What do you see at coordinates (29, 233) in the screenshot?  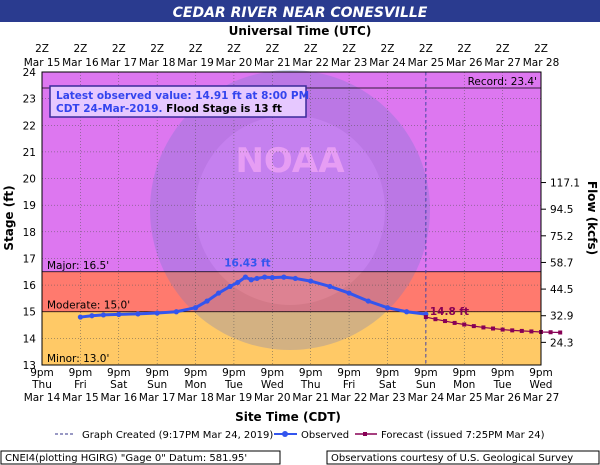 I see `y-tick-label: 18` at bounding box center [29, 233].